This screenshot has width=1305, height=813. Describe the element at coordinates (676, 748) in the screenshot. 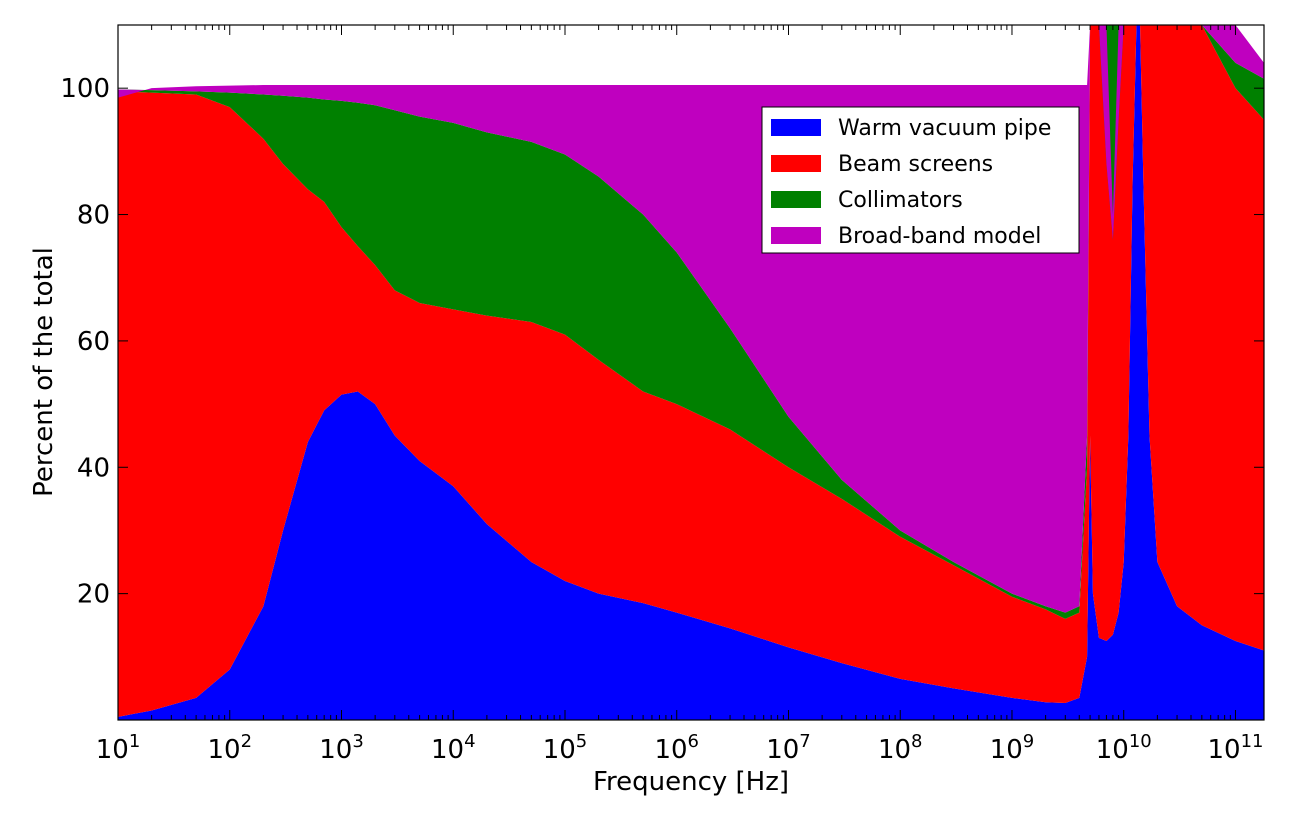

I see `x-tick-label: 10⁶` at that location.